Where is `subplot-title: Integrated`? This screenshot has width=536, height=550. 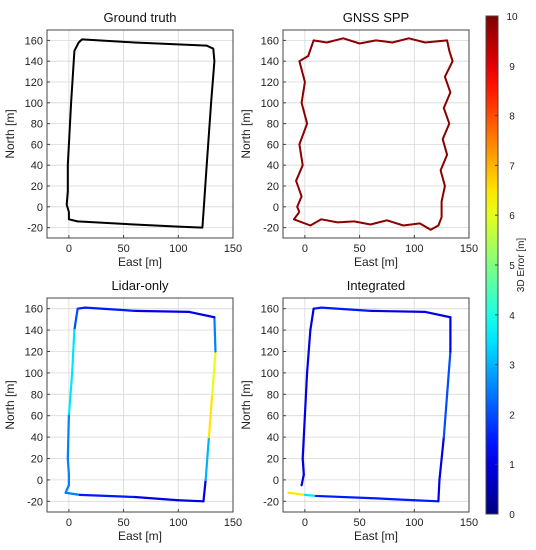
subplot-title: Integrated is located at coordinates (376, 285).